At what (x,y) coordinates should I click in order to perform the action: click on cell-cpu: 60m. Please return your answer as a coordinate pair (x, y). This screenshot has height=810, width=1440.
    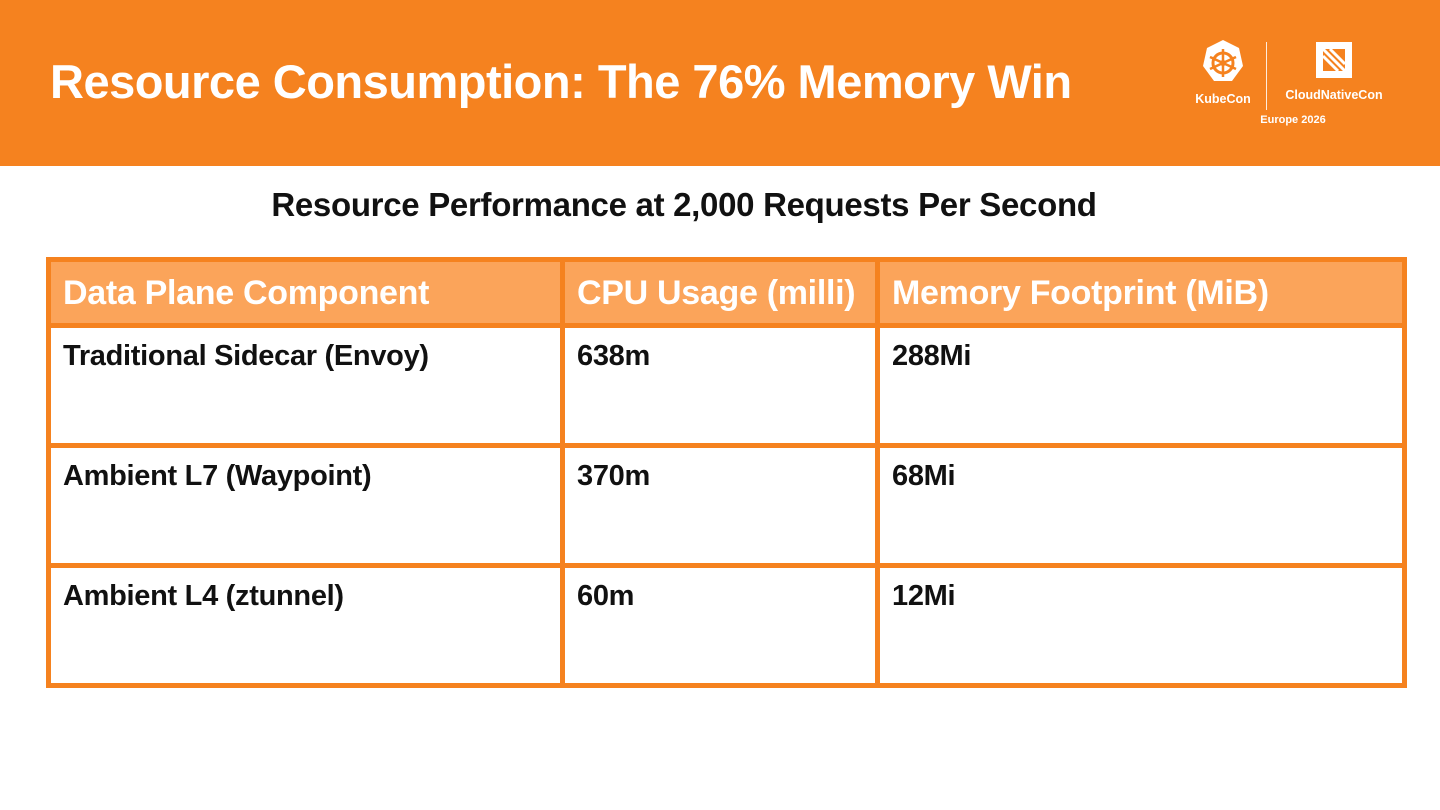
    Looking at the image, I should click on (720, 625).